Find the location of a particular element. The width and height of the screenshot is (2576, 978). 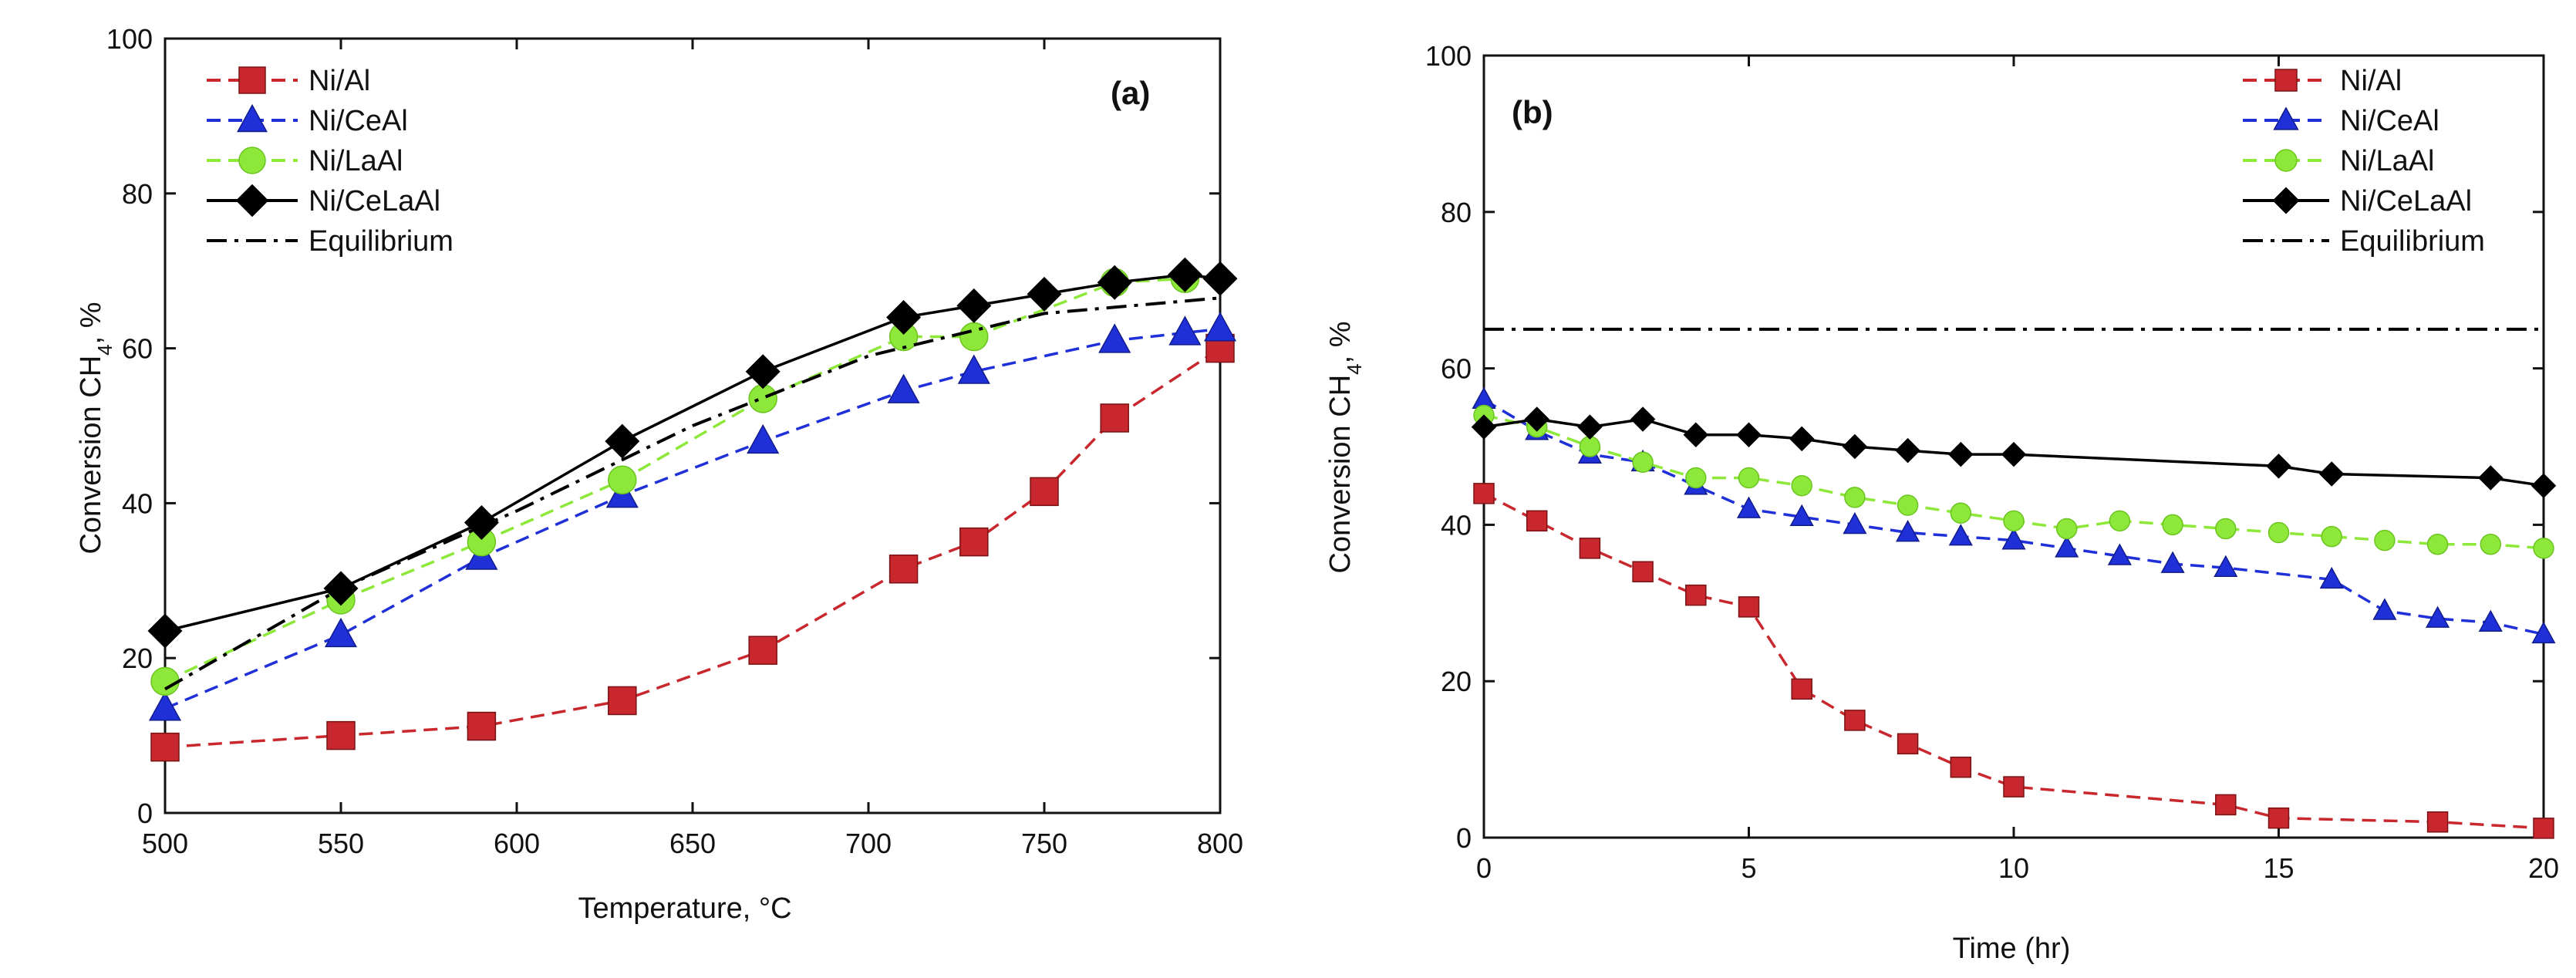

panel-a-legend-entry: Ni/LaAl is located at coordinates (305, 161).